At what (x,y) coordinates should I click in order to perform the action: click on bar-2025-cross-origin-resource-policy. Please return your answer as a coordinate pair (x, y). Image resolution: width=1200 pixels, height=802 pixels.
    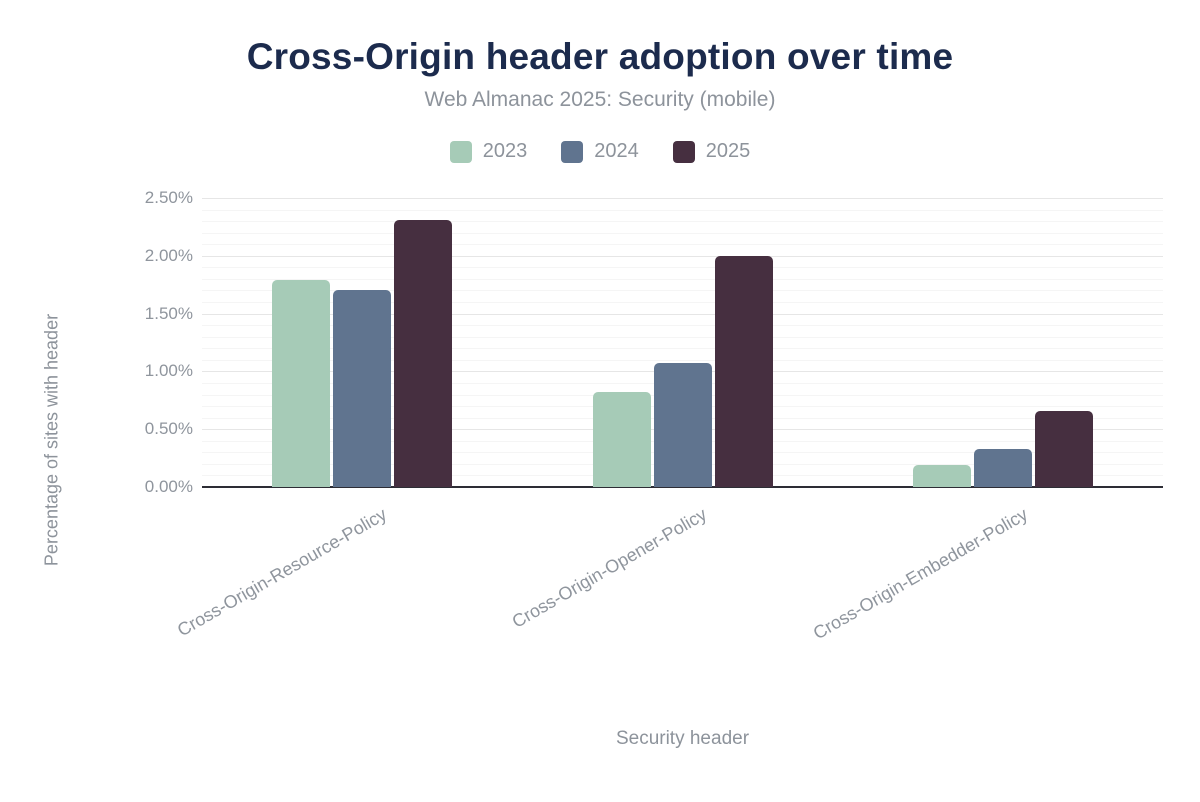
    Looking at the image, I should click on (423, 353).